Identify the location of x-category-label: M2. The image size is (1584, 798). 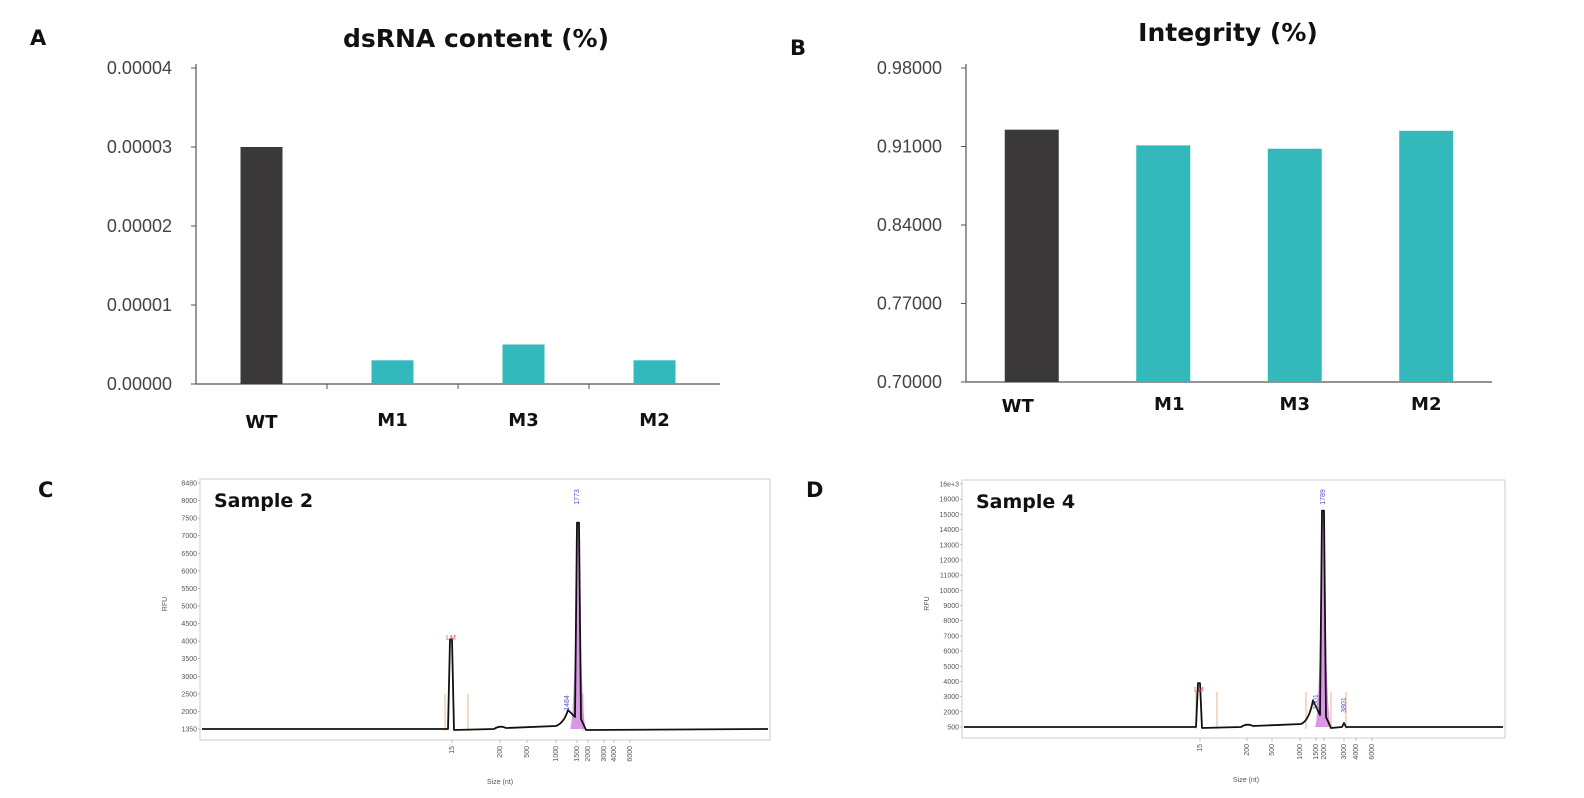
(654, 420).